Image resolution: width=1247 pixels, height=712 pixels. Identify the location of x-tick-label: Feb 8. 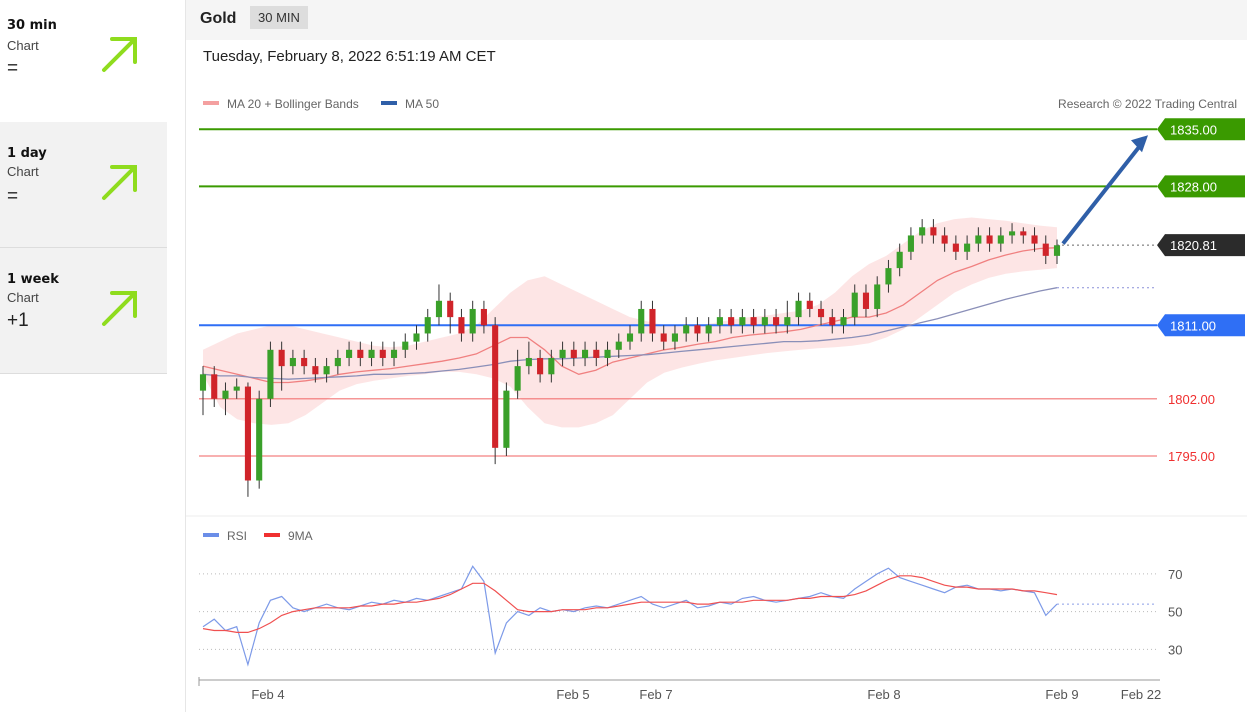
(883, 694).